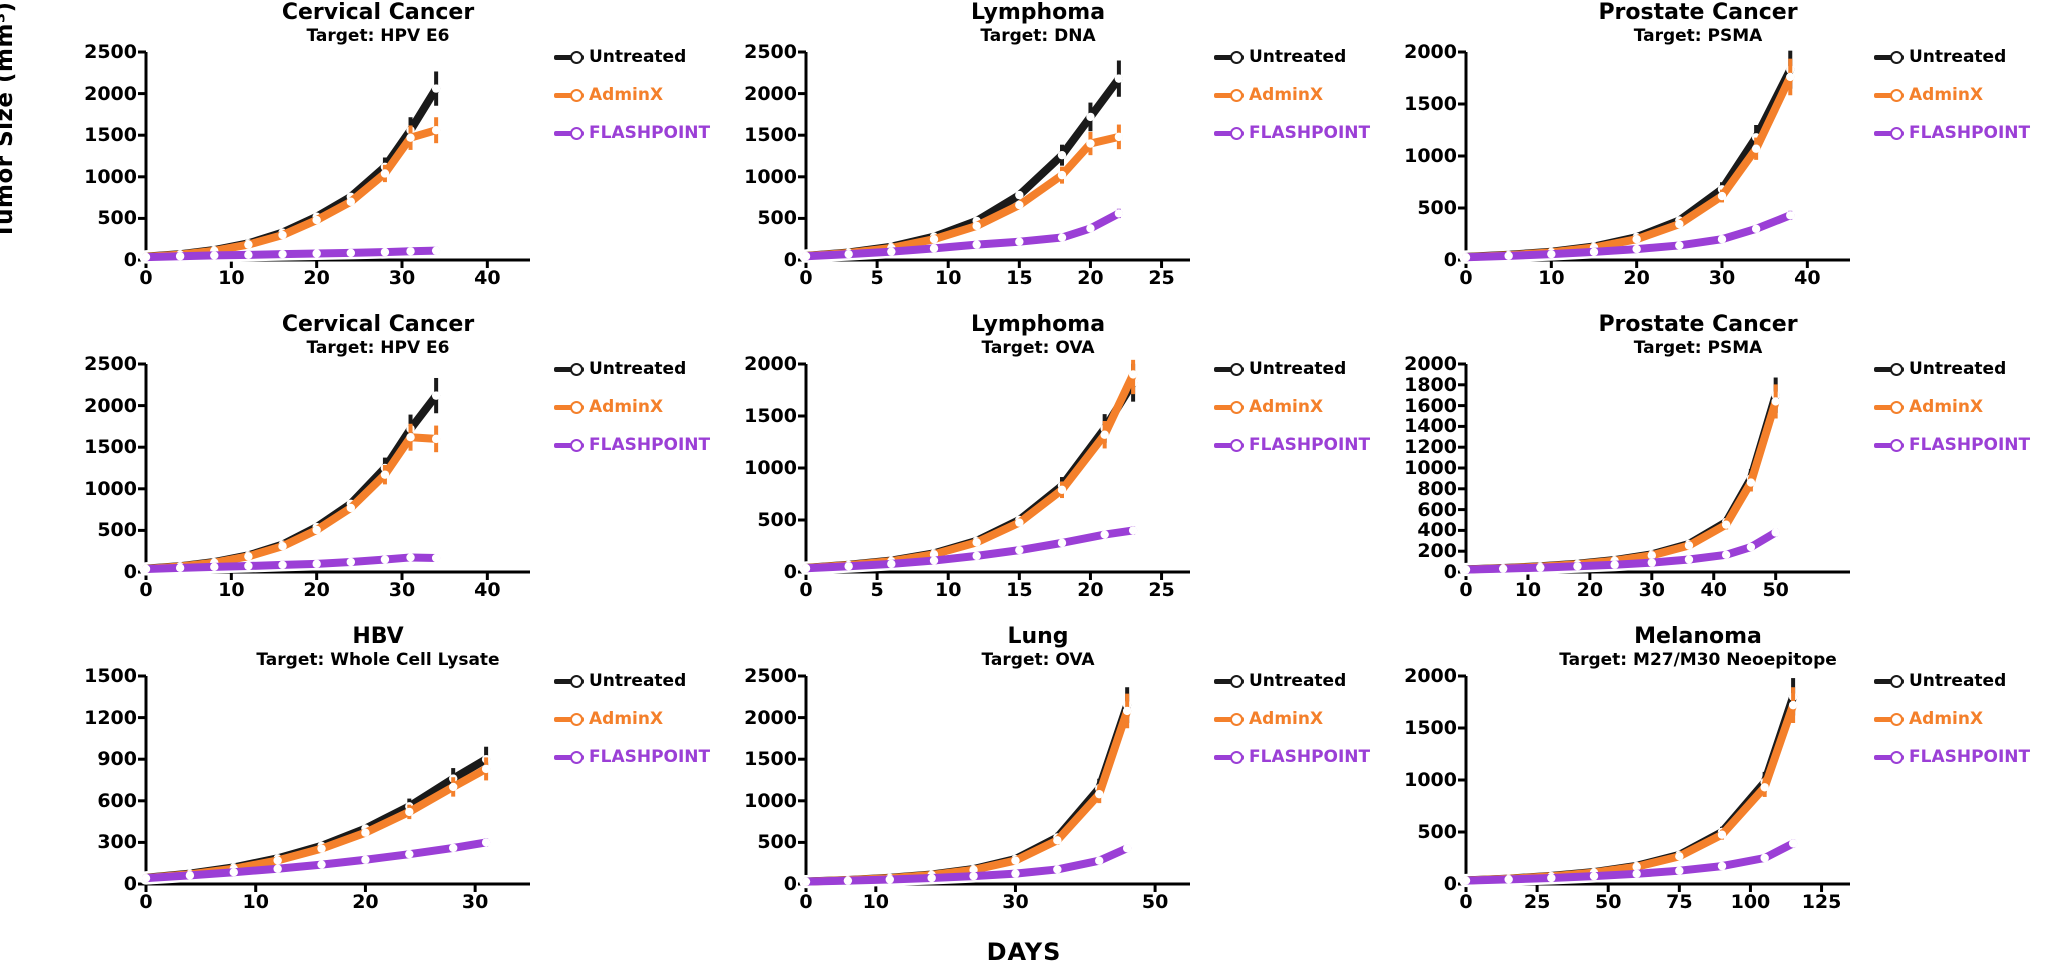 The height and width of the screenshot is (970, 2048). Describe the element at coordinates (1430, 156) in the screenshot. I see `y-tick-label: 1000` at that location.